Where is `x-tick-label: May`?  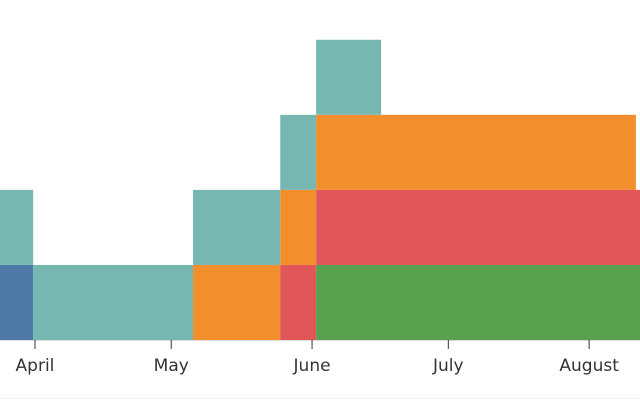
x-tick-label: May is located at coordinates (171, 366).